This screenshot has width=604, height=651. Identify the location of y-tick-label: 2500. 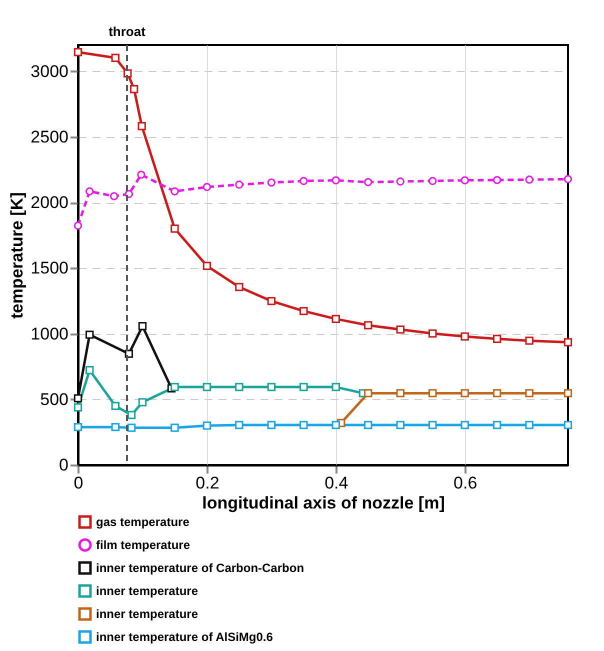
(49, 136).